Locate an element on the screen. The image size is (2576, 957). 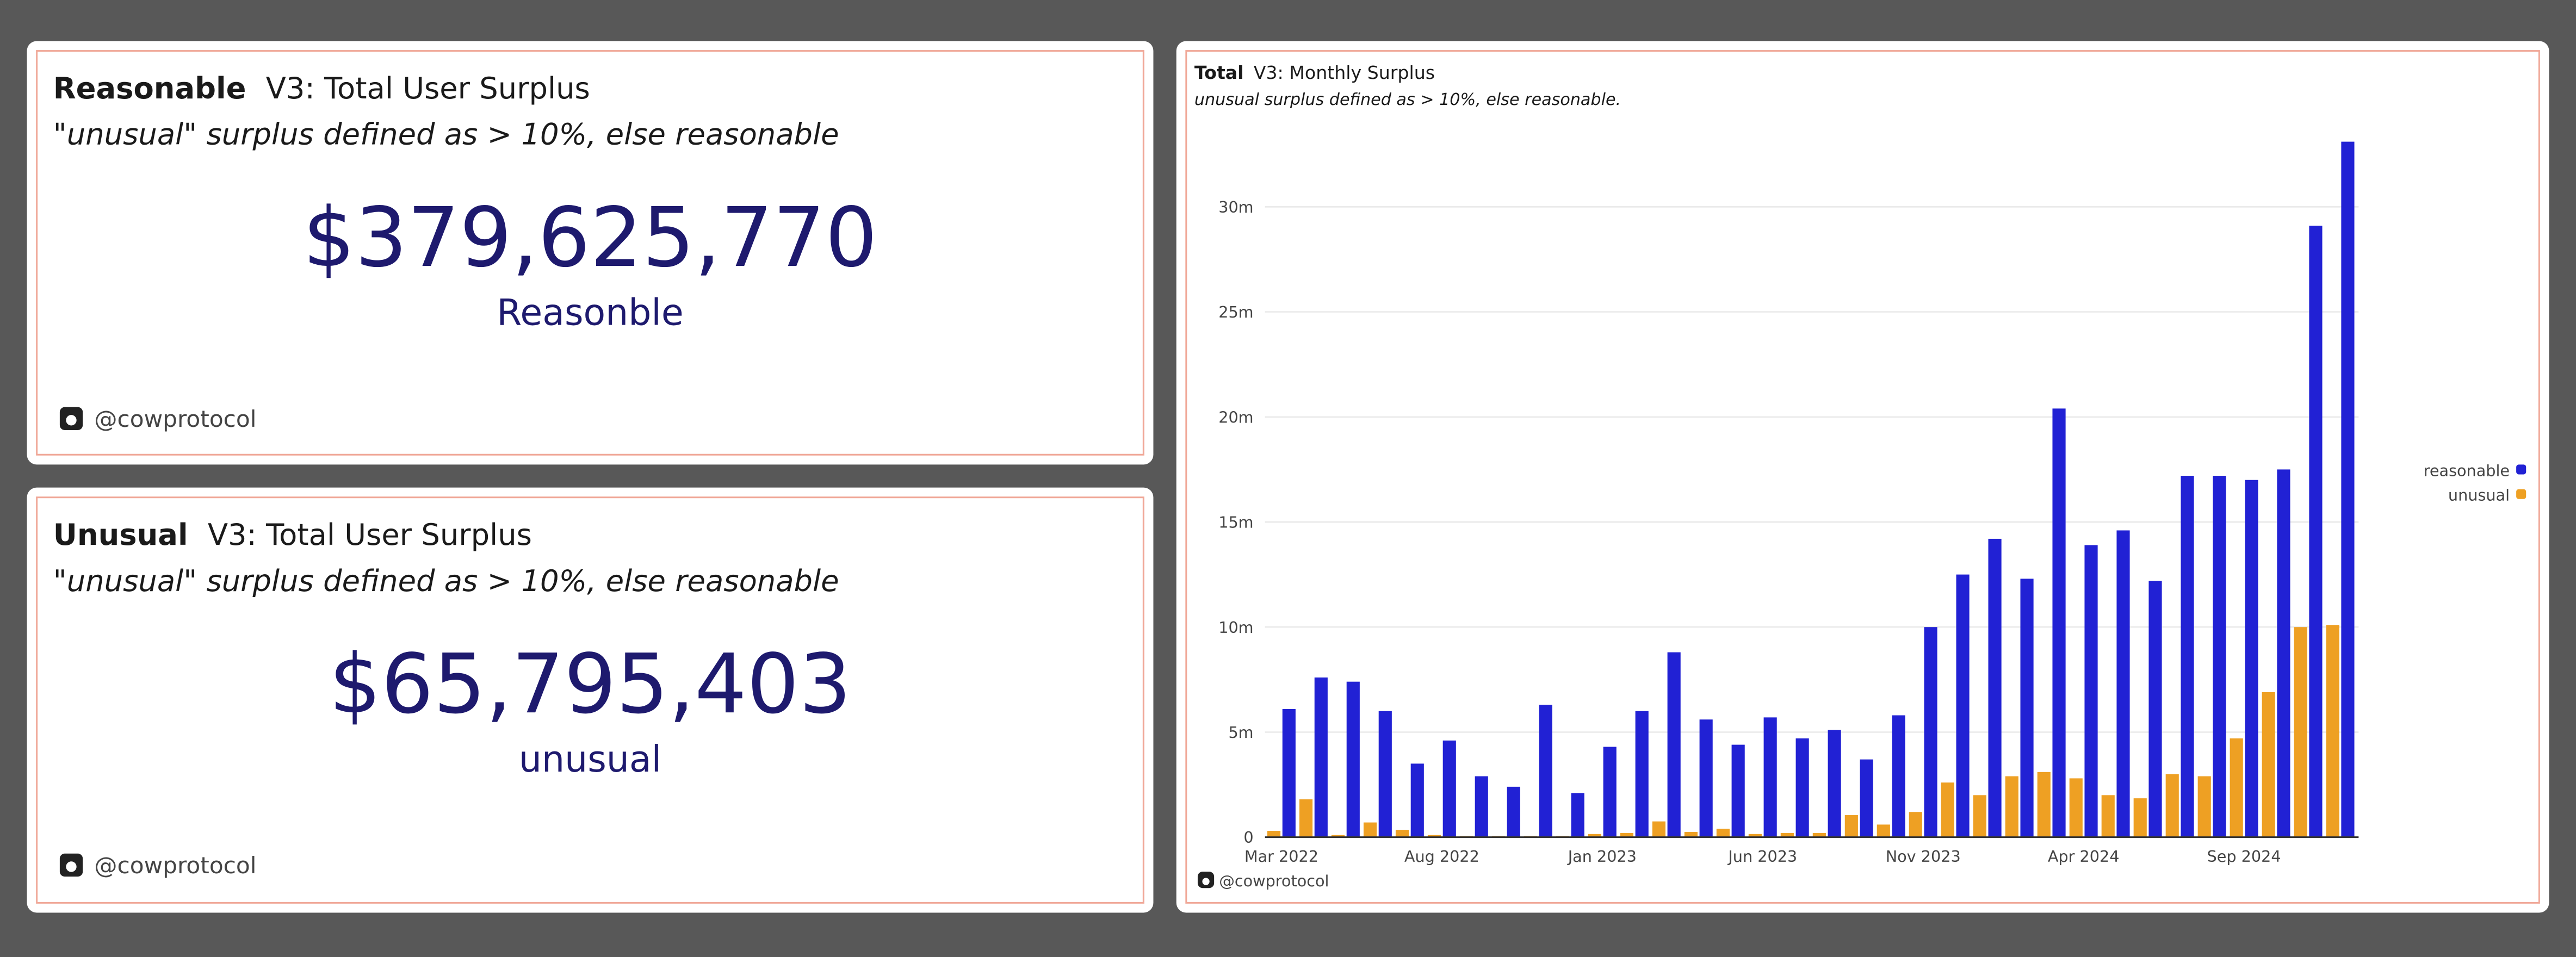
card-footer: @cowprotocol is located at coordinates (175, 419).